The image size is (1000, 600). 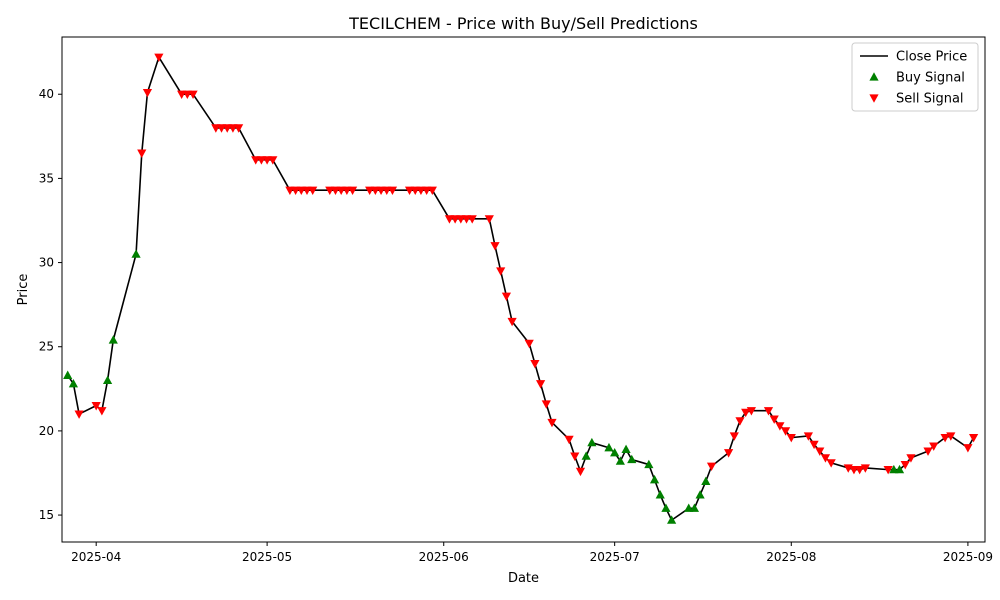 I want to click on x-tick-label: 2025-09, so click(x=968, y=557).